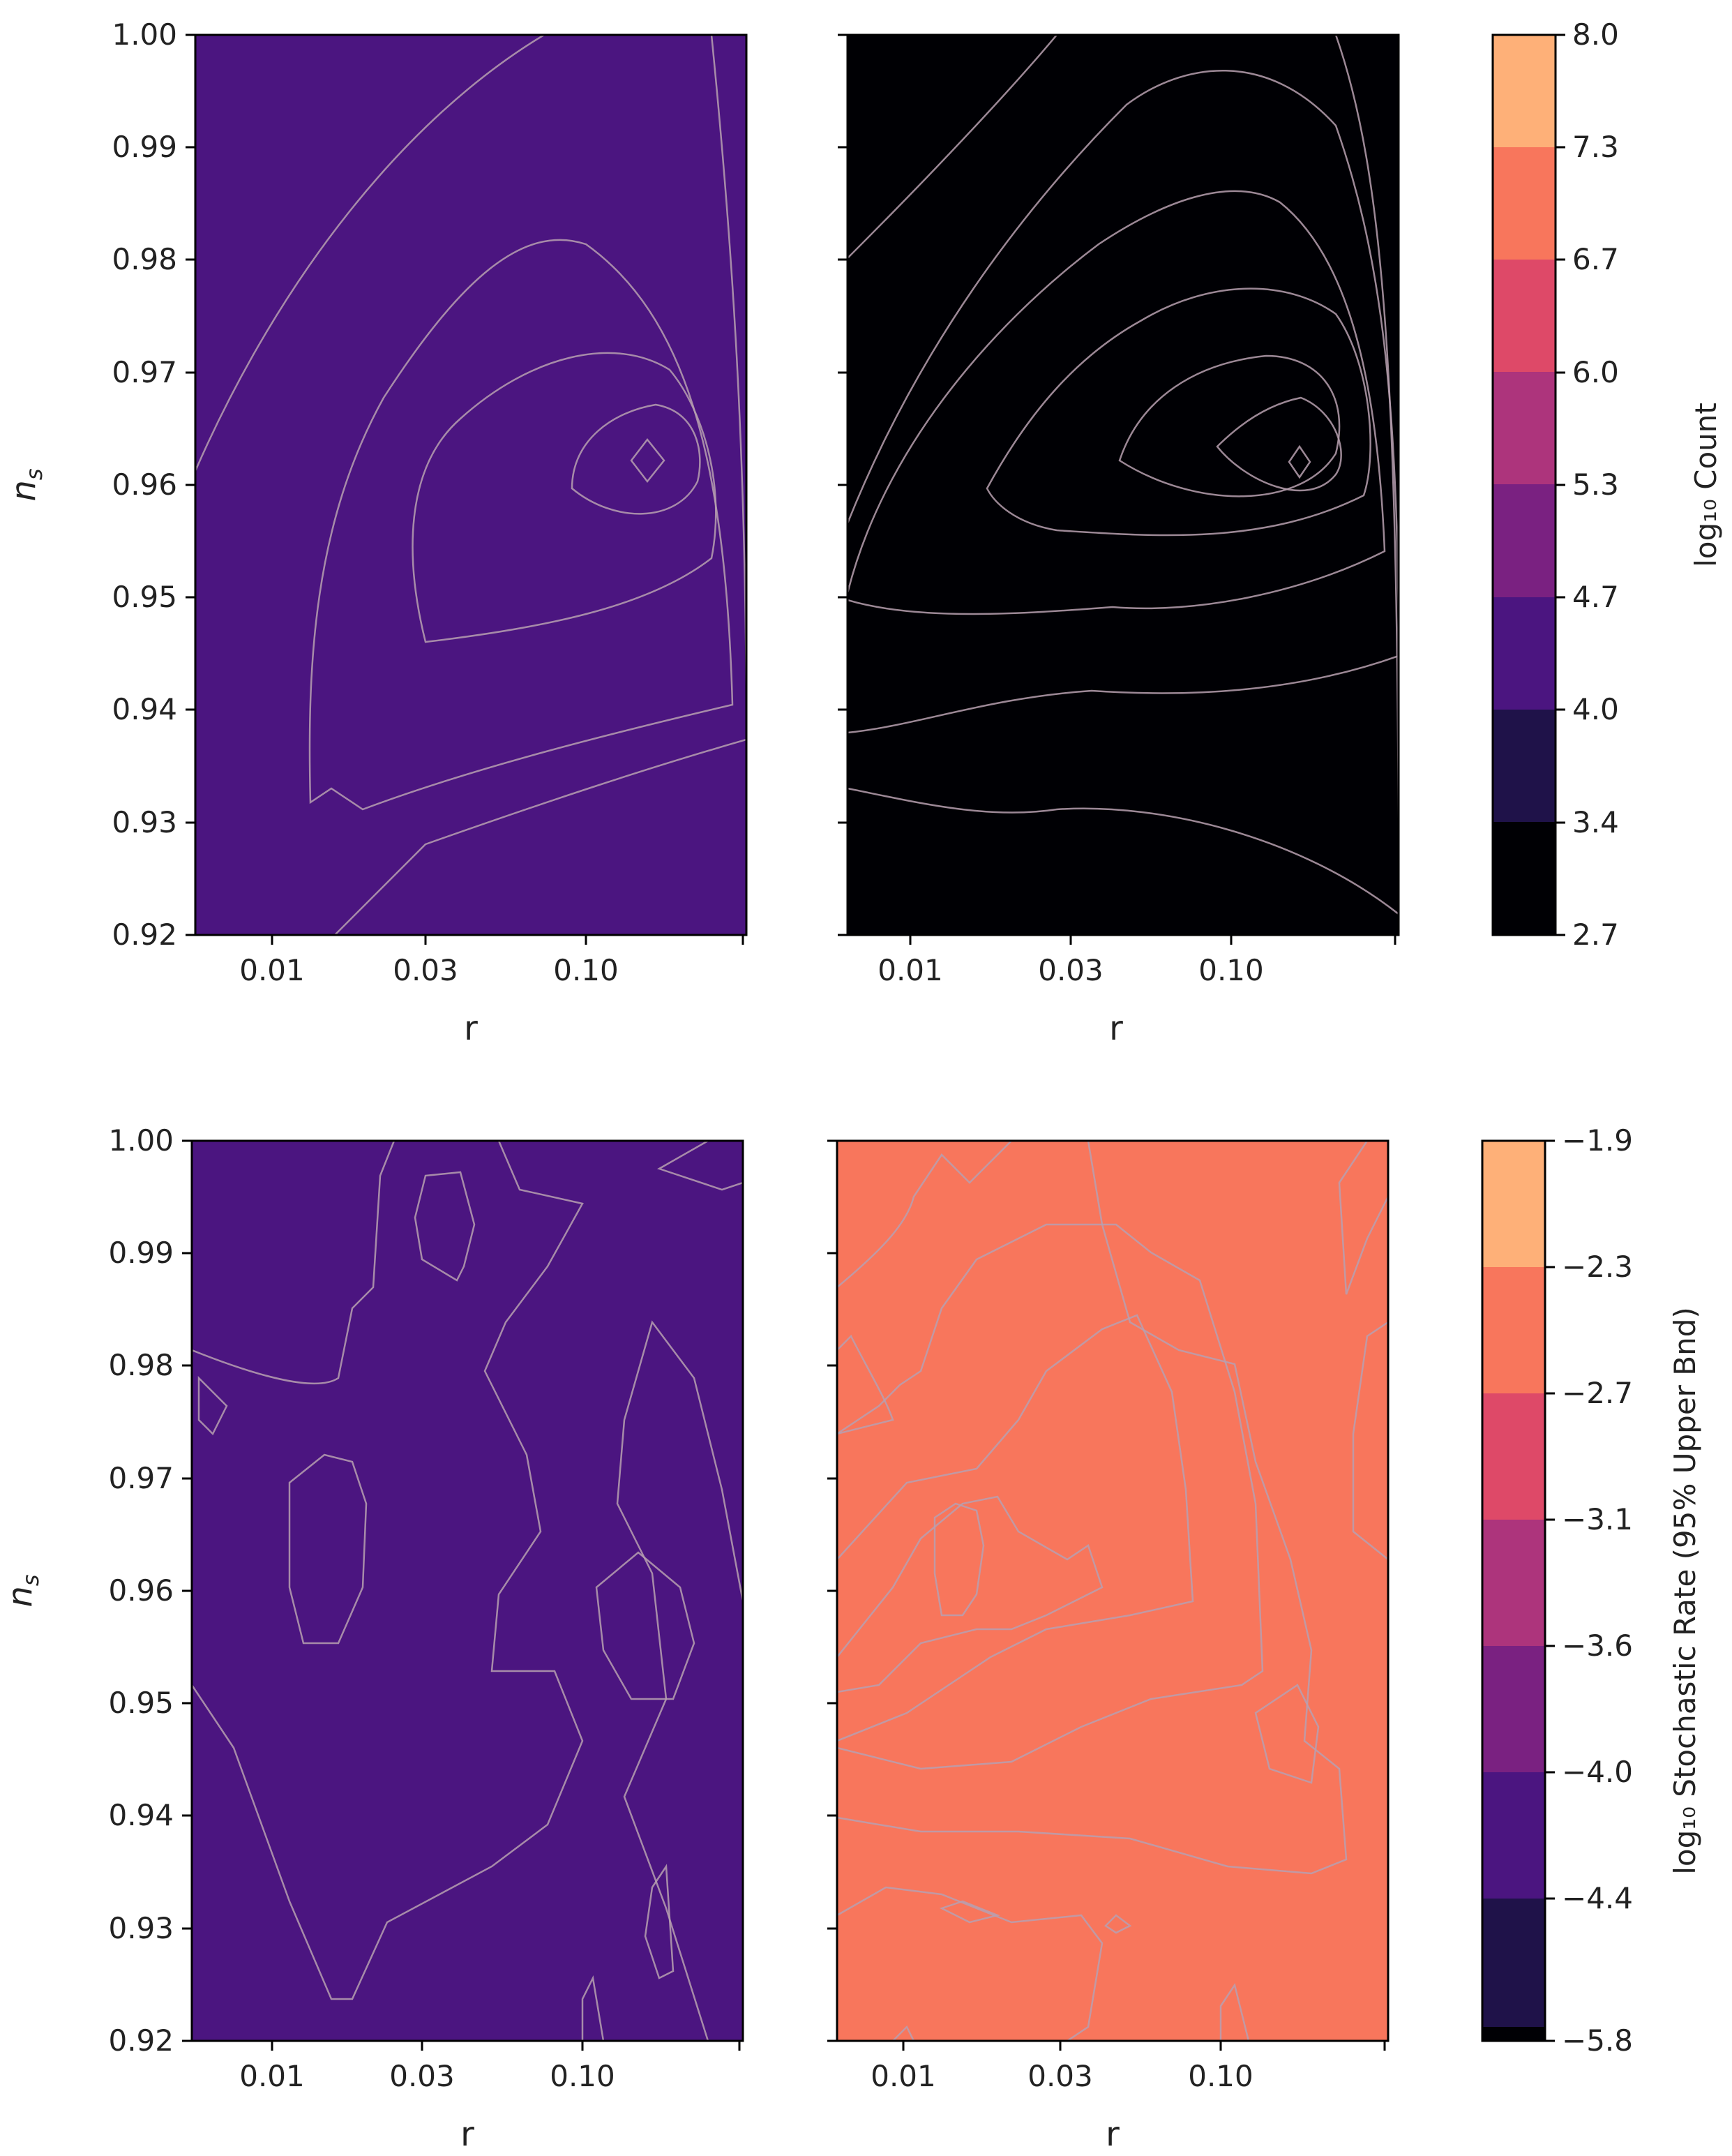 The height and width of the screenshot is (2156, 1732). I want to click on colorbar-label: log₁₀ Stochastic Rate (95% Upper Bnd), so click(1685, 1591).